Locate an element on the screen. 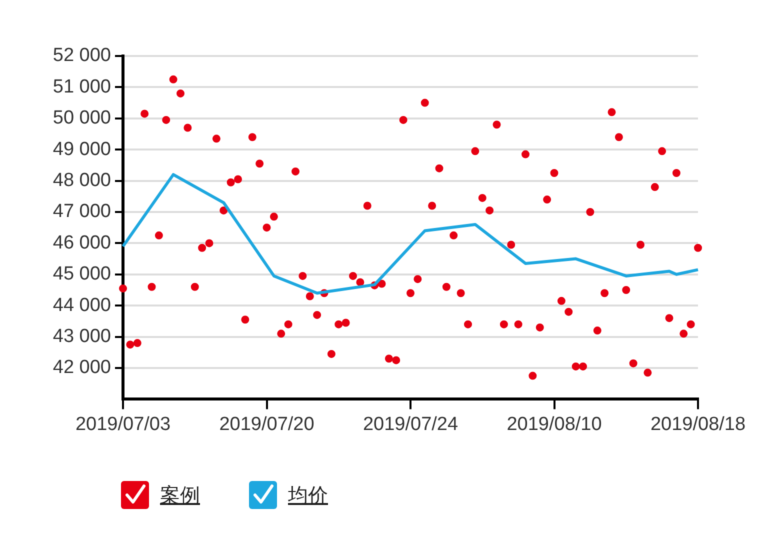 Image resolution: width=778 pixels, height=537 pixels. x-tick-label: 2019/08/18 is located at coordinates (698, 424).